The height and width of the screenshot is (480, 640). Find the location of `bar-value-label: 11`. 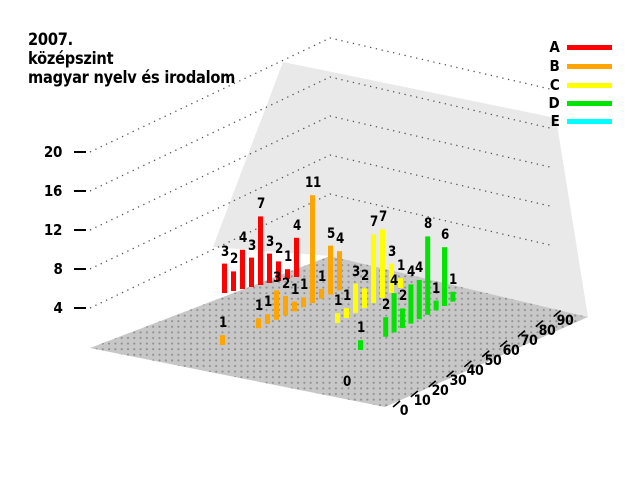

bar-value-label: 11 is located at coordinates (312, 183).